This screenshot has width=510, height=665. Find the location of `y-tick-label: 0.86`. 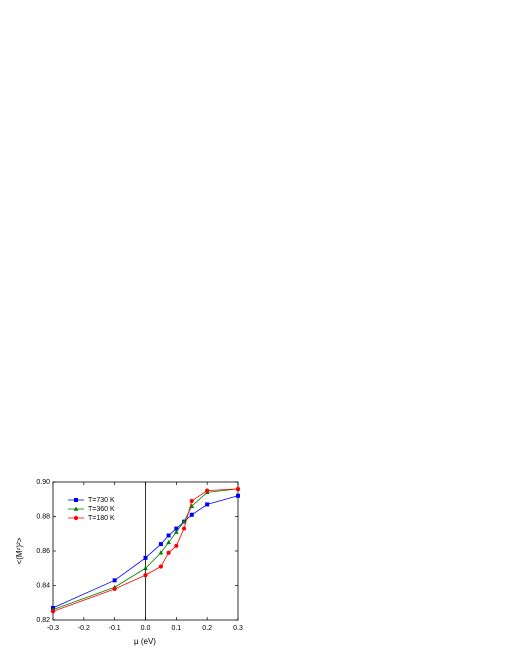

y-tick-label: 0.86 is located at coordinates (43, 551).